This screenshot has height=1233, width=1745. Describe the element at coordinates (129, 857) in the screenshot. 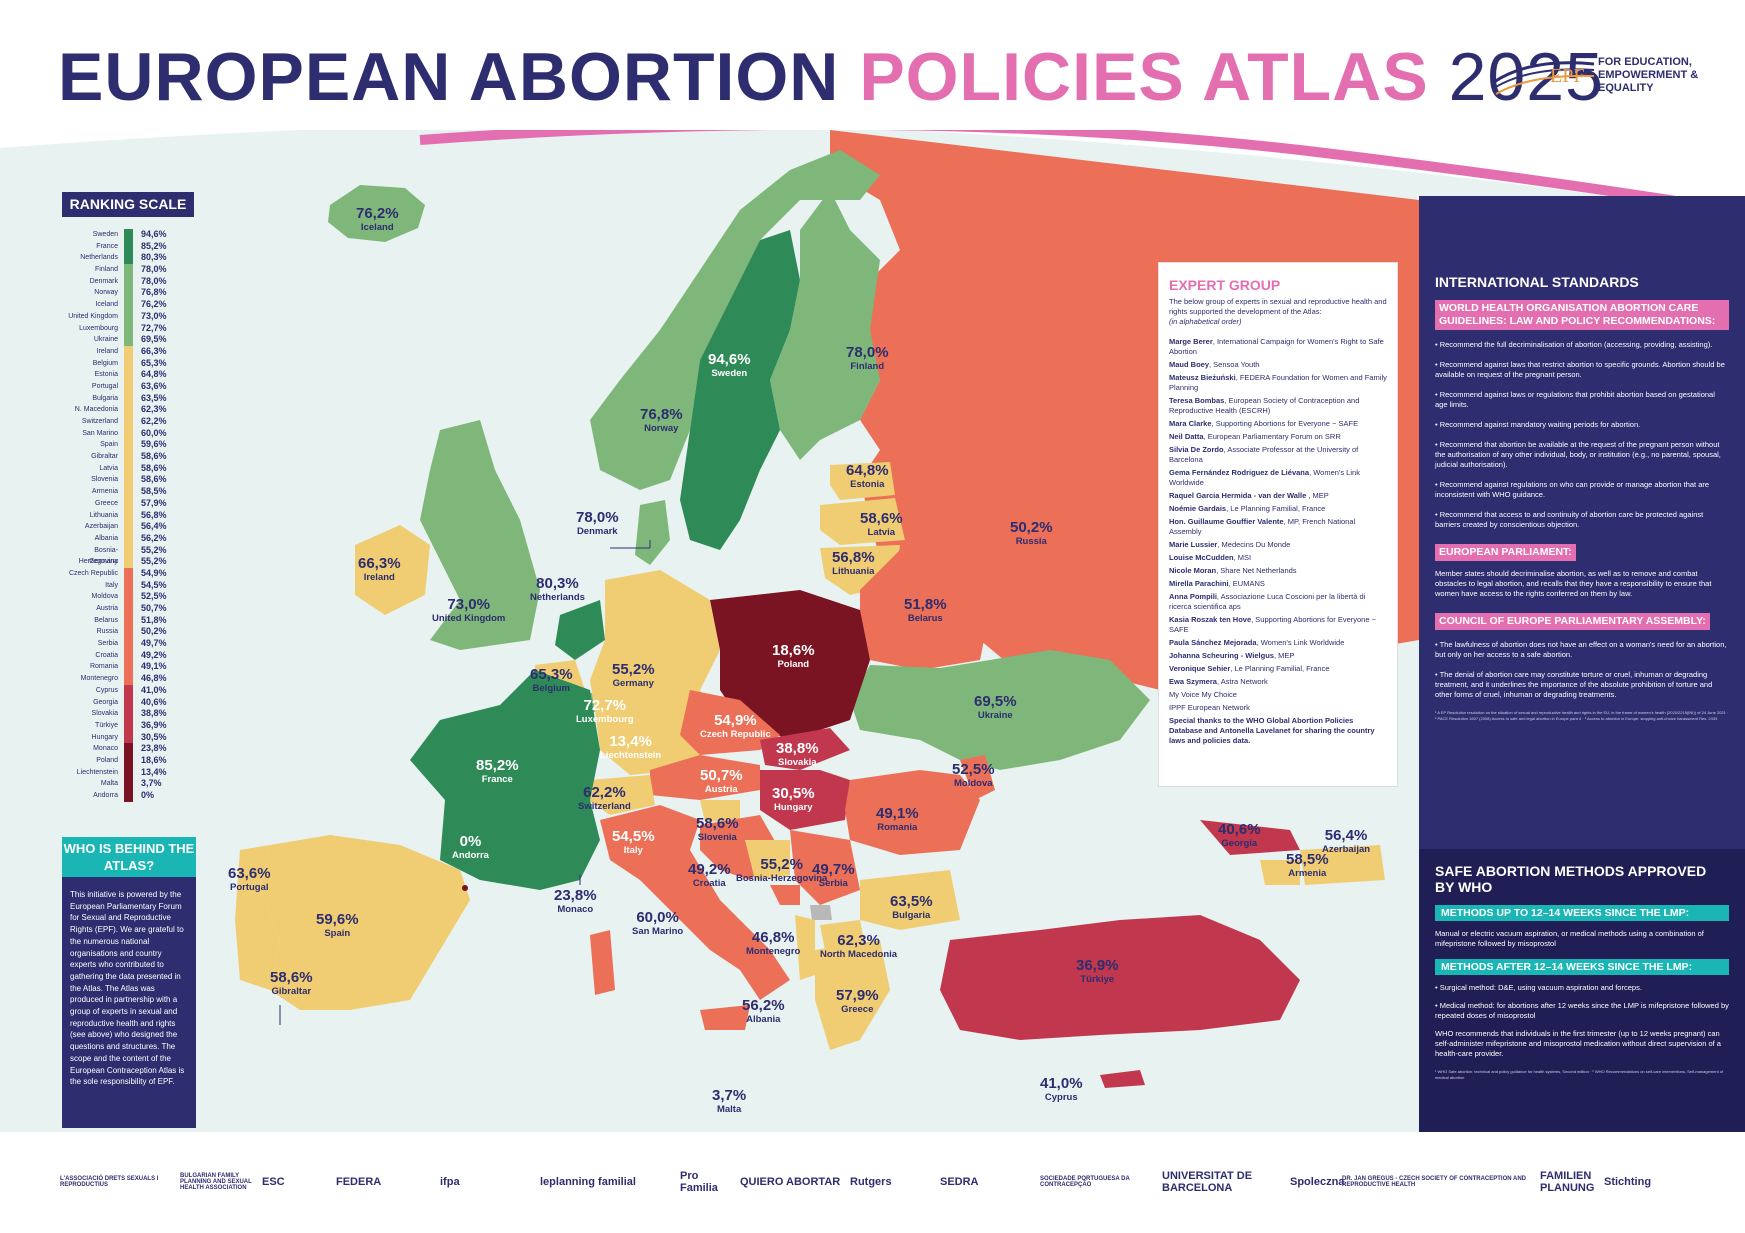

I see `who-behind-heading: WHO IS BEHIND THE ATLAS?` at that location.